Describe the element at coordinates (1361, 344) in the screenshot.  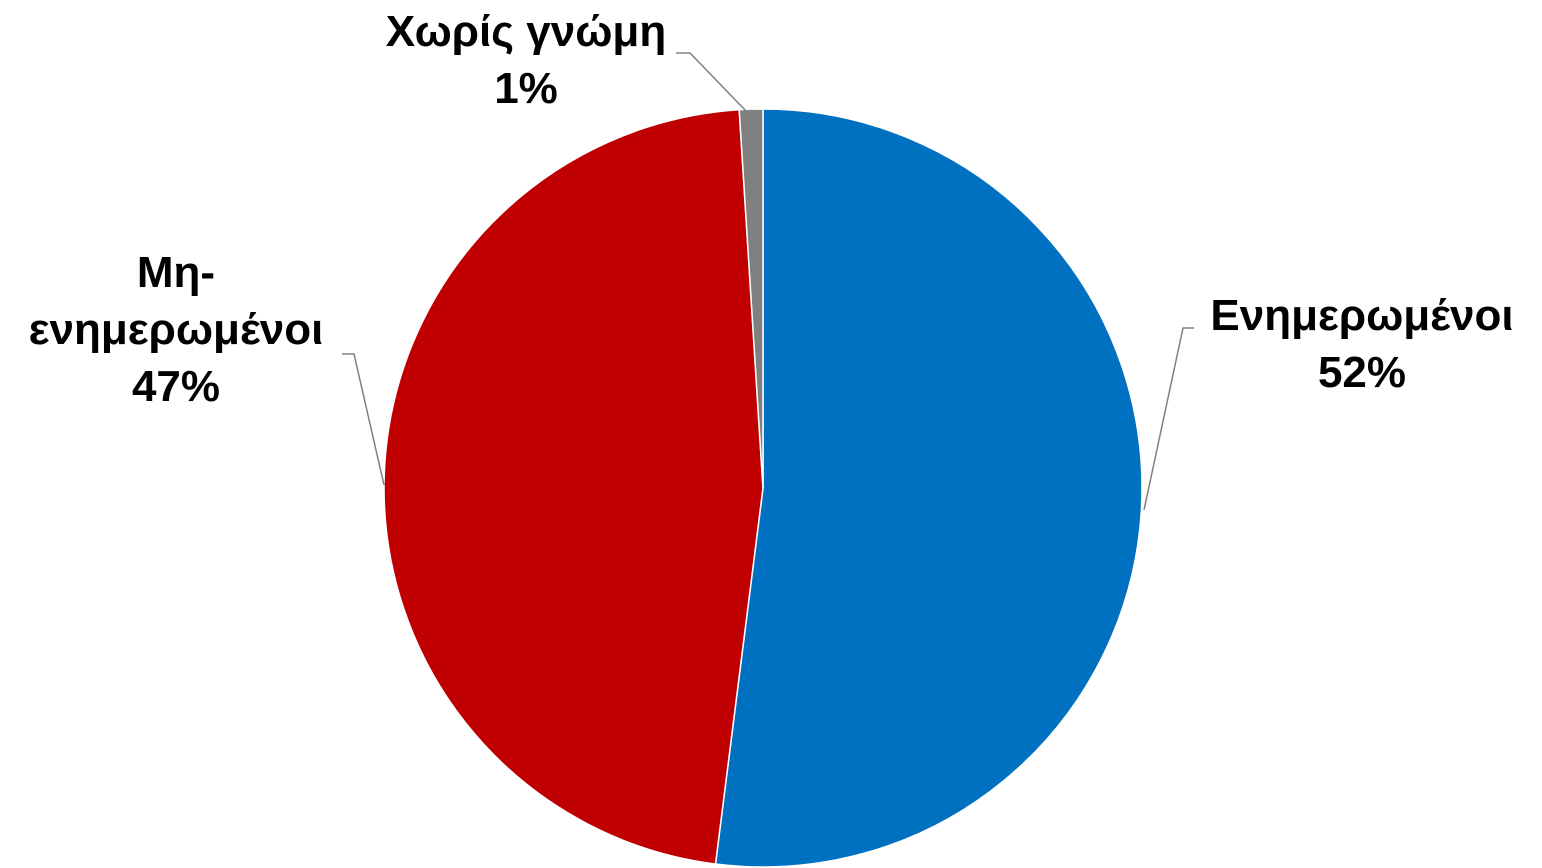
I see `data-label-1: Ενημερωμένοι 52%` at that location.